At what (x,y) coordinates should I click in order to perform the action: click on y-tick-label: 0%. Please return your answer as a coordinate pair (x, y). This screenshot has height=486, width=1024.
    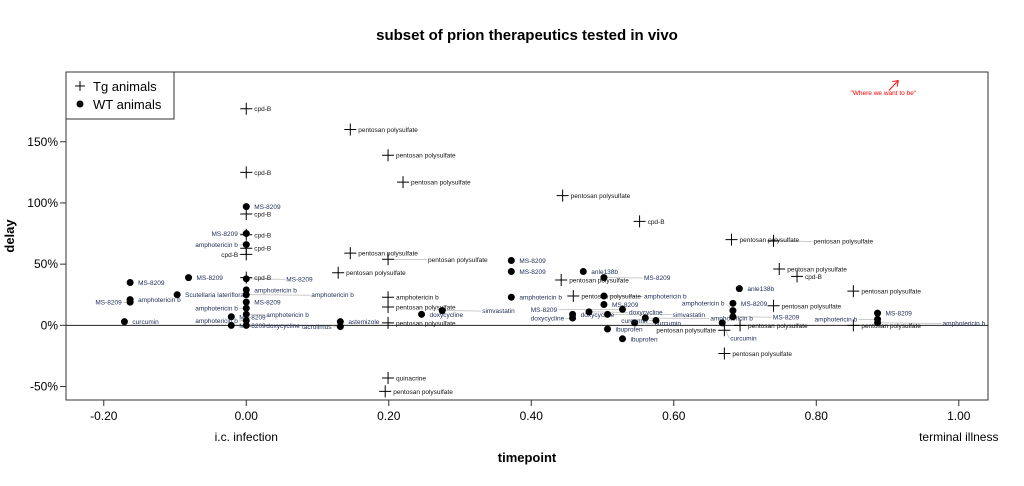
    Looking at the image, I should click on (50, 325).